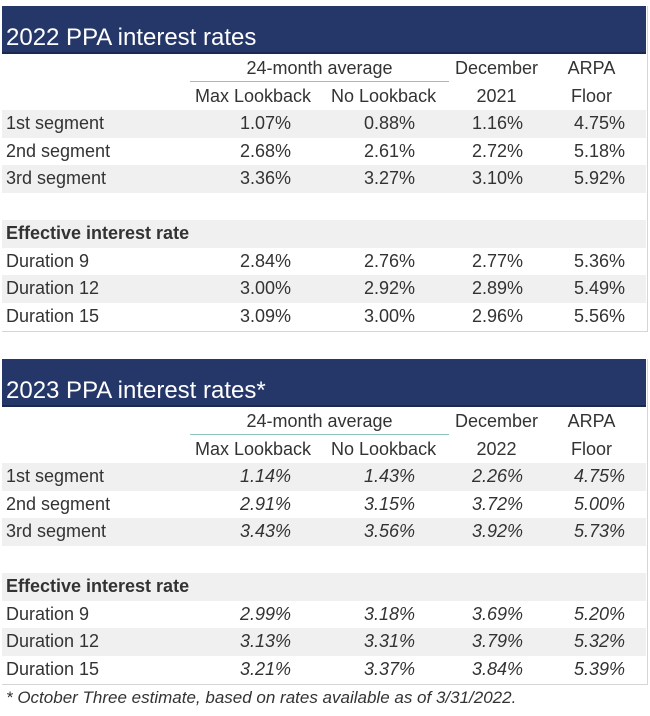 The height and width of the screenshot is (716, 650). Describe the element at coordinates (265, 503) in the screenshot. I see `cell-max-lookback: 2.91%` at that location.